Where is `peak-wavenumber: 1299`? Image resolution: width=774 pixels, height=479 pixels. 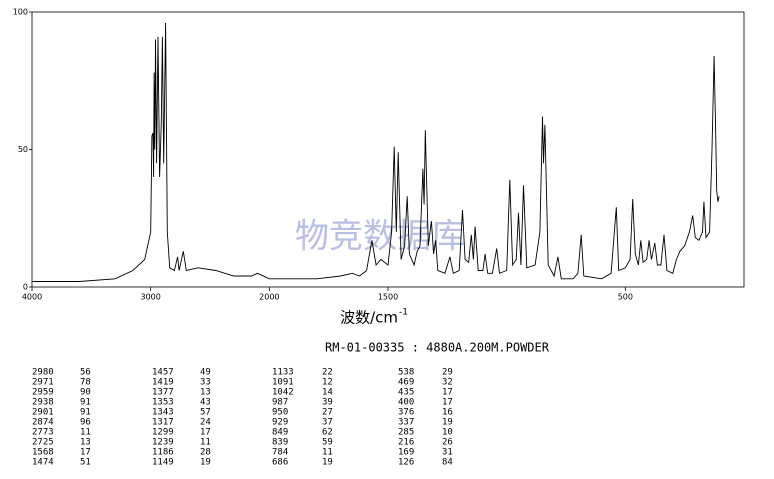 peak-wavenumber: 1299 is located at coordinates (163, 433).